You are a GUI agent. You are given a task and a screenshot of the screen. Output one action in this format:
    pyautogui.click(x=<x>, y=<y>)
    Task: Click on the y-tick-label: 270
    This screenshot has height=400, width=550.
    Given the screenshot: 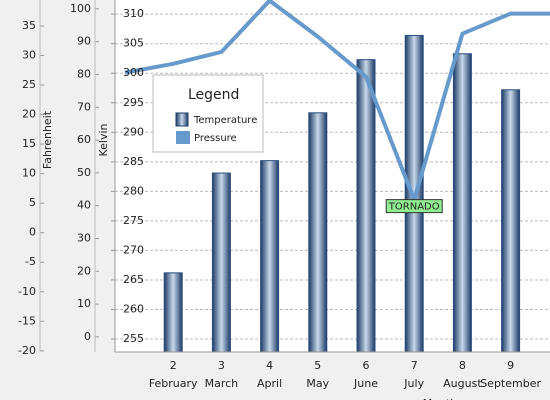 What is the action you would take?
    pyautogui.click(x=133, y=249)
    